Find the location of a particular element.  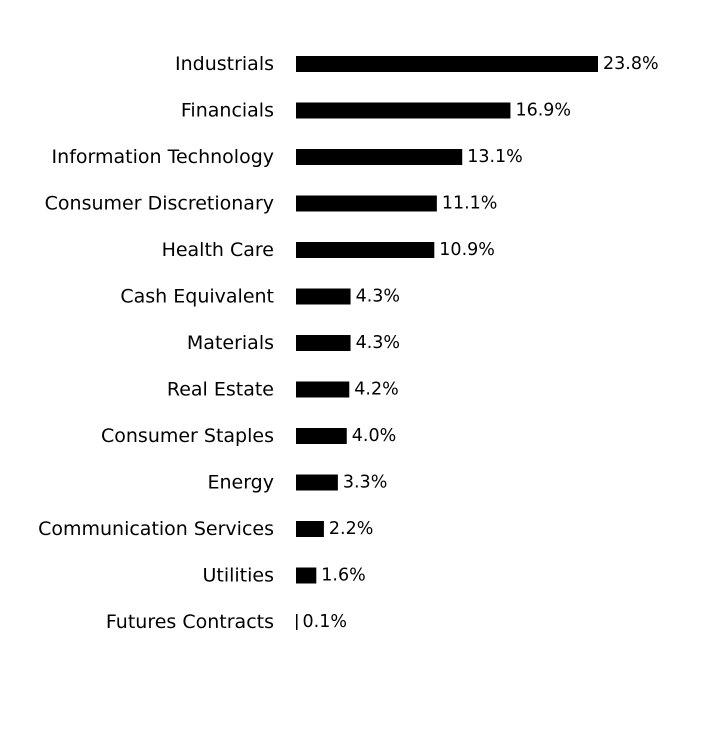

category-label: Communication Services is located at coordinates (156, 529).